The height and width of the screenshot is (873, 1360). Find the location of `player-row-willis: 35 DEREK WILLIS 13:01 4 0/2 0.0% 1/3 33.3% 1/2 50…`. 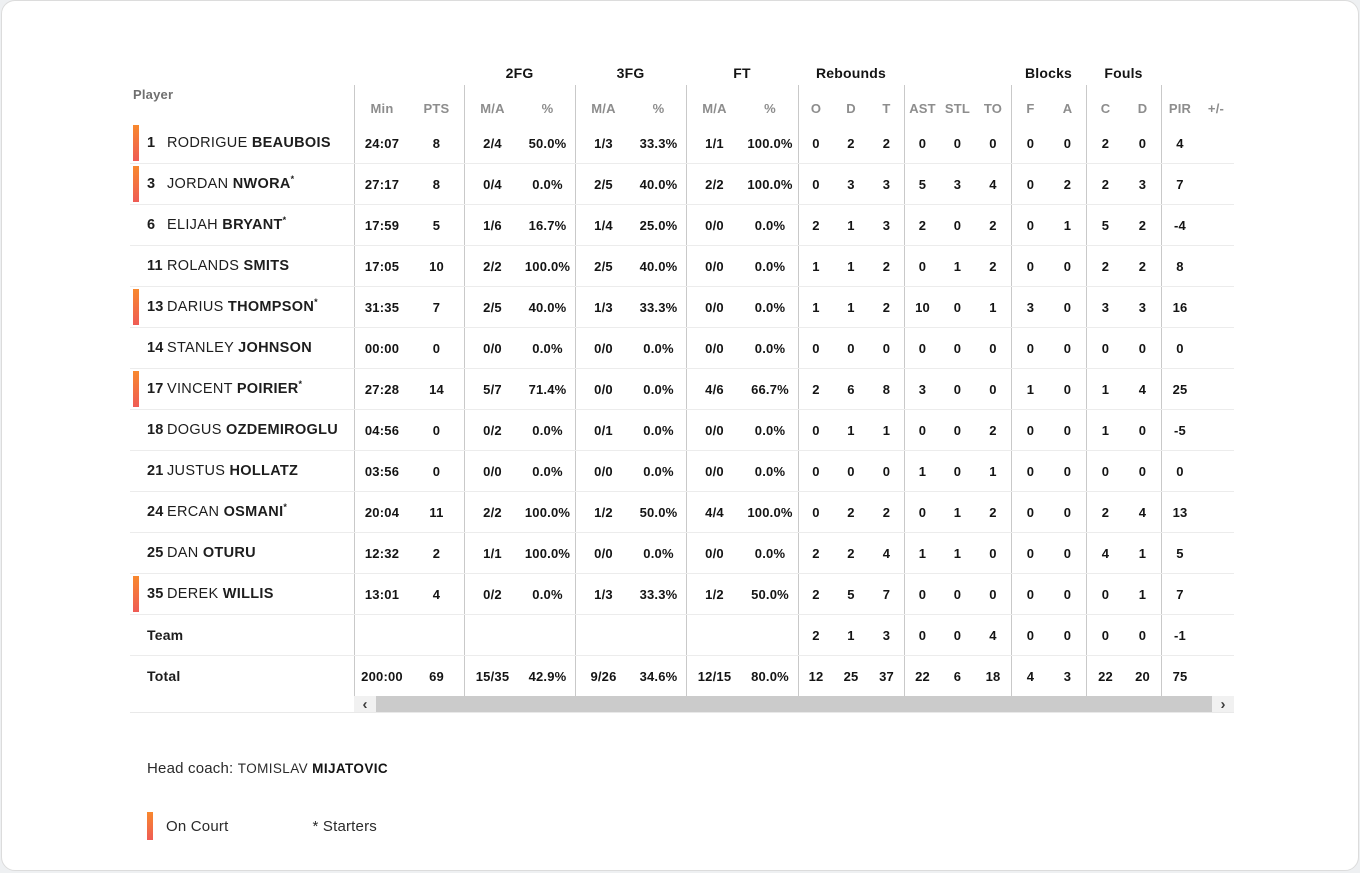

player-row-willis: 35 DEREK WILLIS 13:01 4 0/2 0.0% 1/3 33.3% 1/2 50… is located at coordinates (682, 594).